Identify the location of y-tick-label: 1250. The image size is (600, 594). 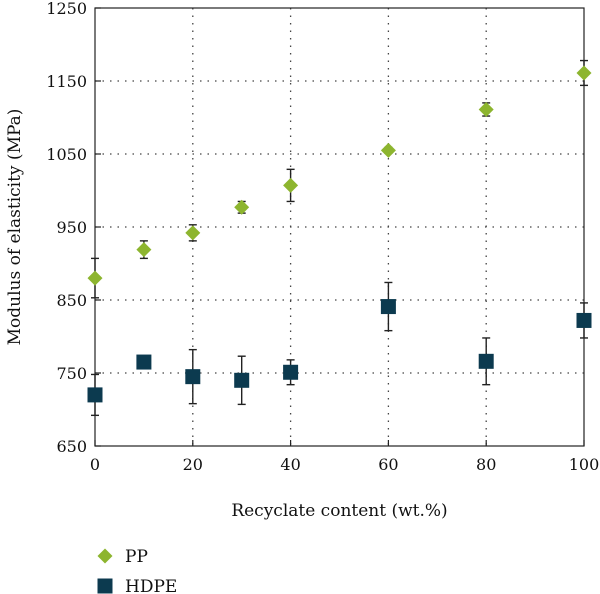
(66, 9).